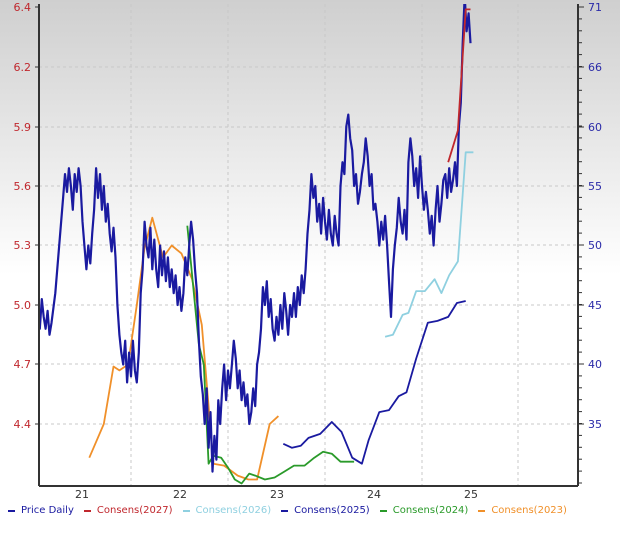 This screenshot has height=544, width=620. Describe the element at coordinates (595, 7) in the screenshot. I see `right-tick-label: 71` at that location.